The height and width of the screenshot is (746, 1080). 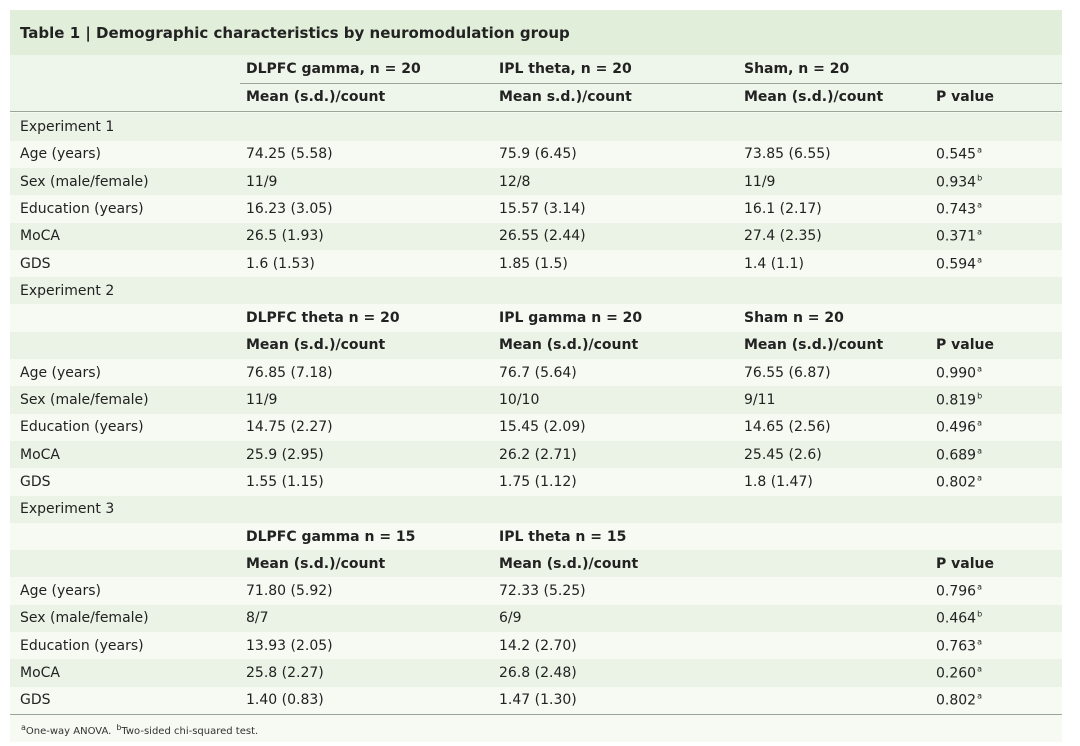 What do you see at coordinates (289, 372) in the screenshot?
I see `table-cell: 76.85 (7.18)` at bounding box center [289, 372].